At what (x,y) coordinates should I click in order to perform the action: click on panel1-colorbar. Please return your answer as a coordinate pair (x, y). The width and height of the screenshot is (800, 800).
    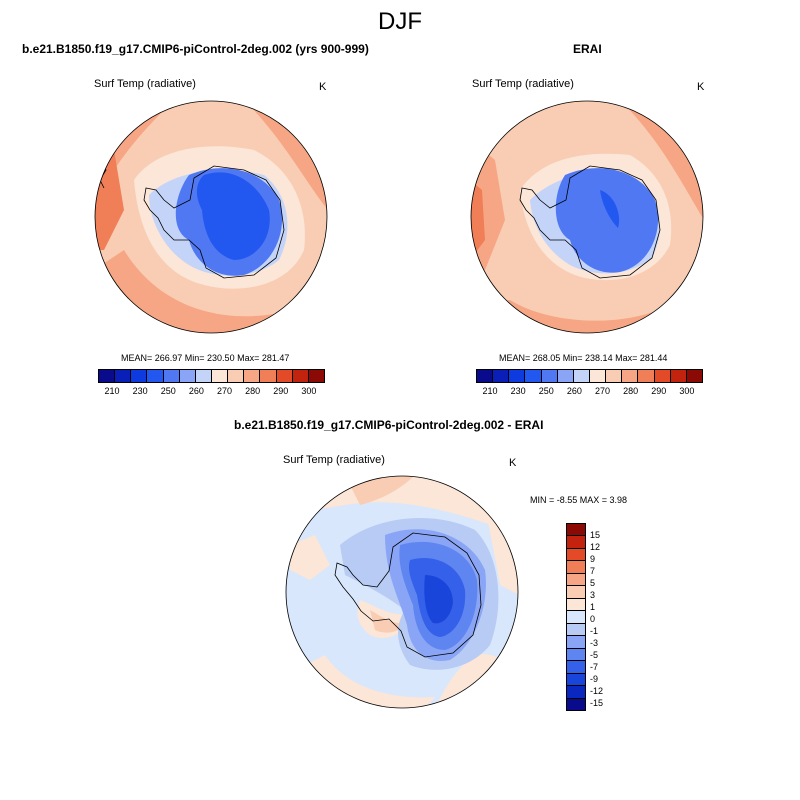
    Looking at the image, I should click on (211, 376).